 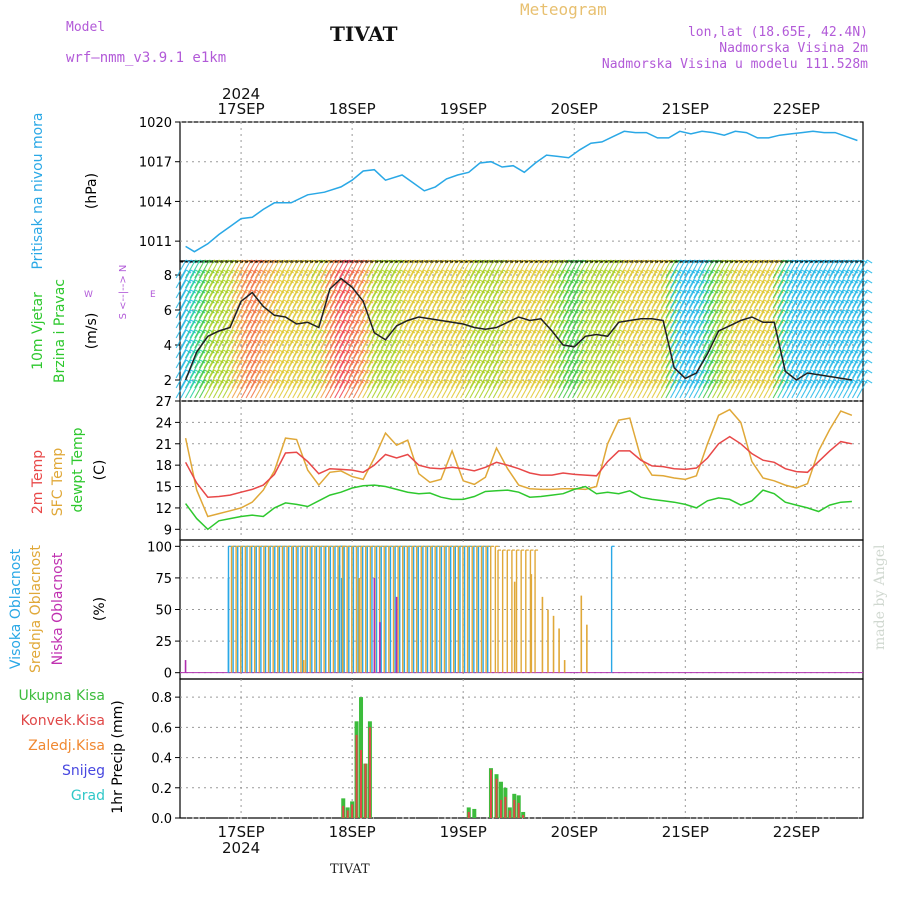 What do you see at coordinates (168, 276) in the screenshot?
I see `y-tick-label: 8` at bounding box center [168, 276].